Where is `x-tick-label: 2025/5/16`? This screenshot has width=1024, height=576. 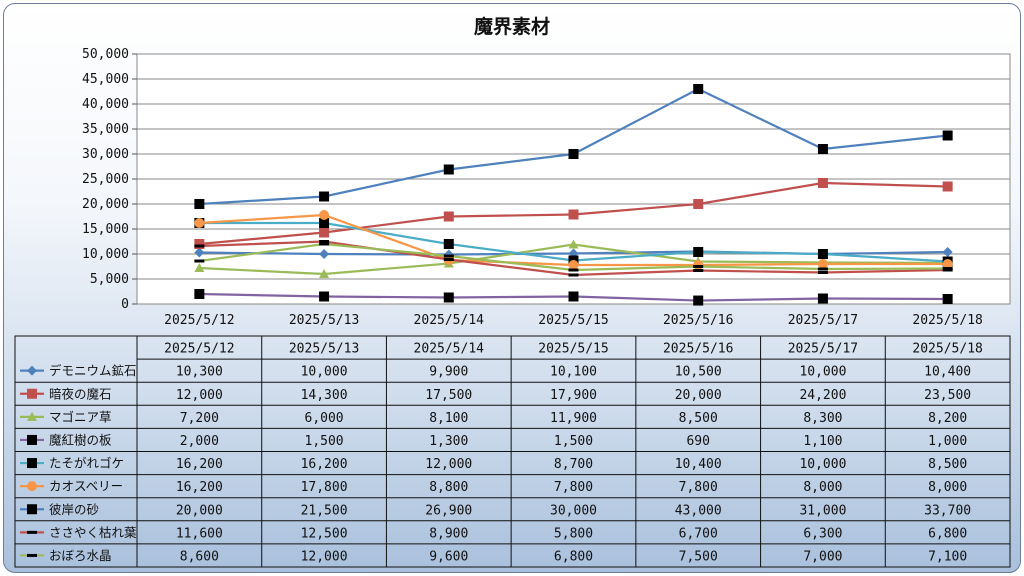 x-tick-label: 2025/5/16 is located at coordinates (698, 320).